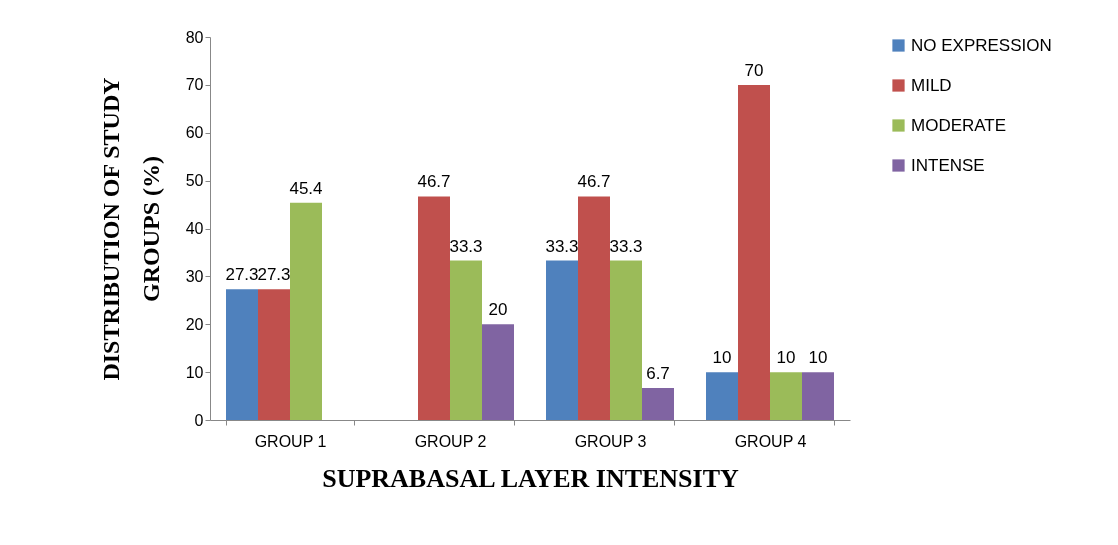 The height and width of the screenshot is (545, 1118). Describe the element at coordinates (194, 37) in the screenshot. I see `y-tick-label: 80` at that location.